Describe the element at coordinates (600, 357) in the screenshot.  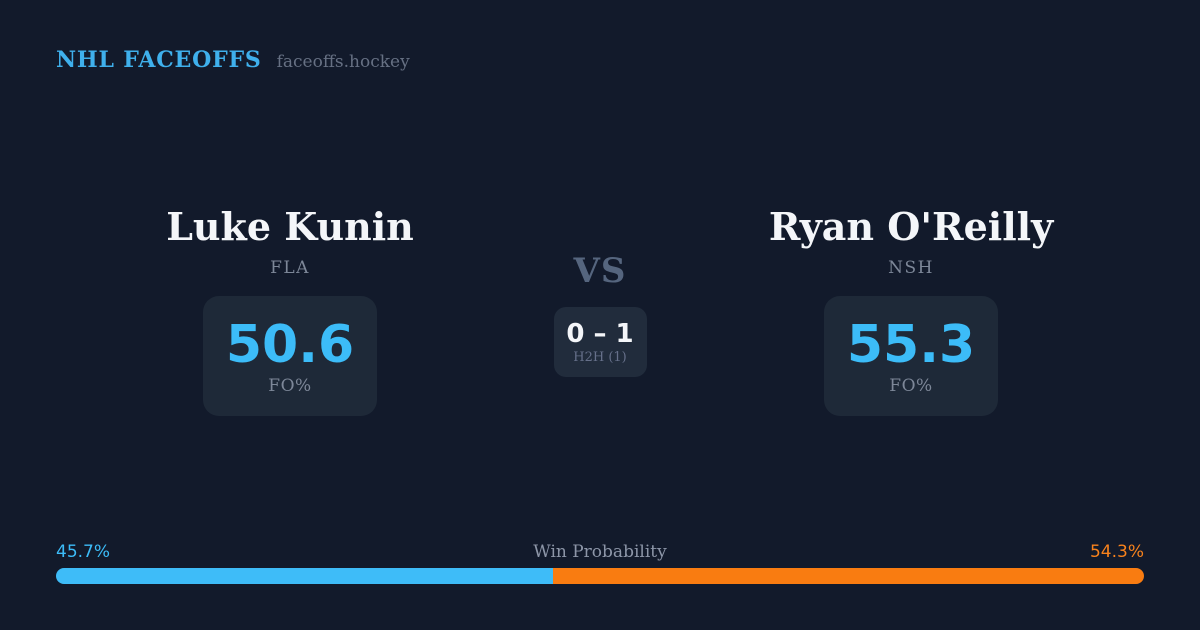
I see `h2h-sub-label: H2H (1)` at that location.